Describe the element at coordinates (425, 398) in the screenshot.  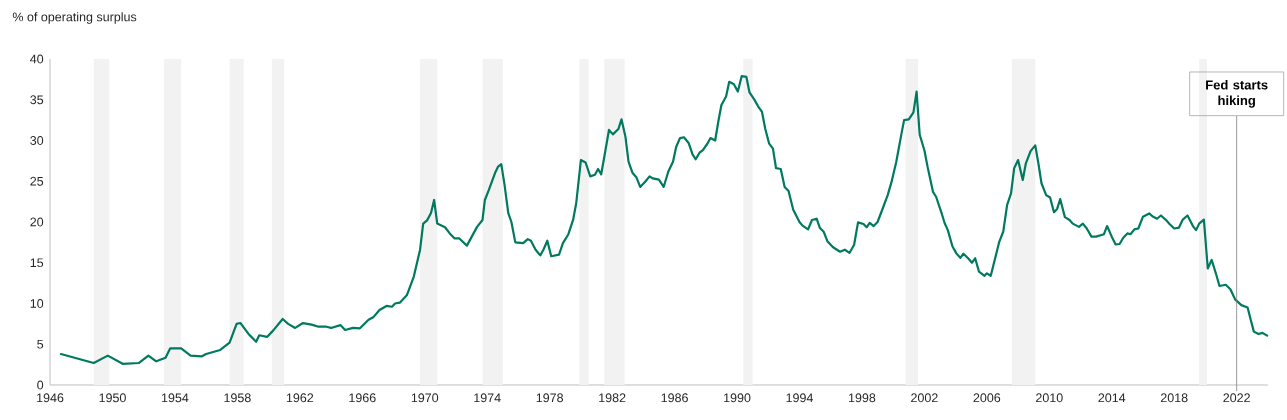
I see `x-tick-label: 1970` at that location.